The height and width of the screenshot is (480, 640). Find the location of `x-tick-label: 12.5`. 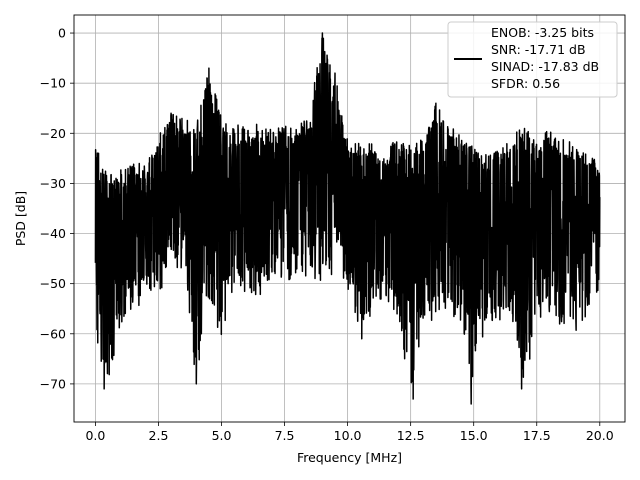

x-tick-label: 12.5 is located at coordinates (411, 435).